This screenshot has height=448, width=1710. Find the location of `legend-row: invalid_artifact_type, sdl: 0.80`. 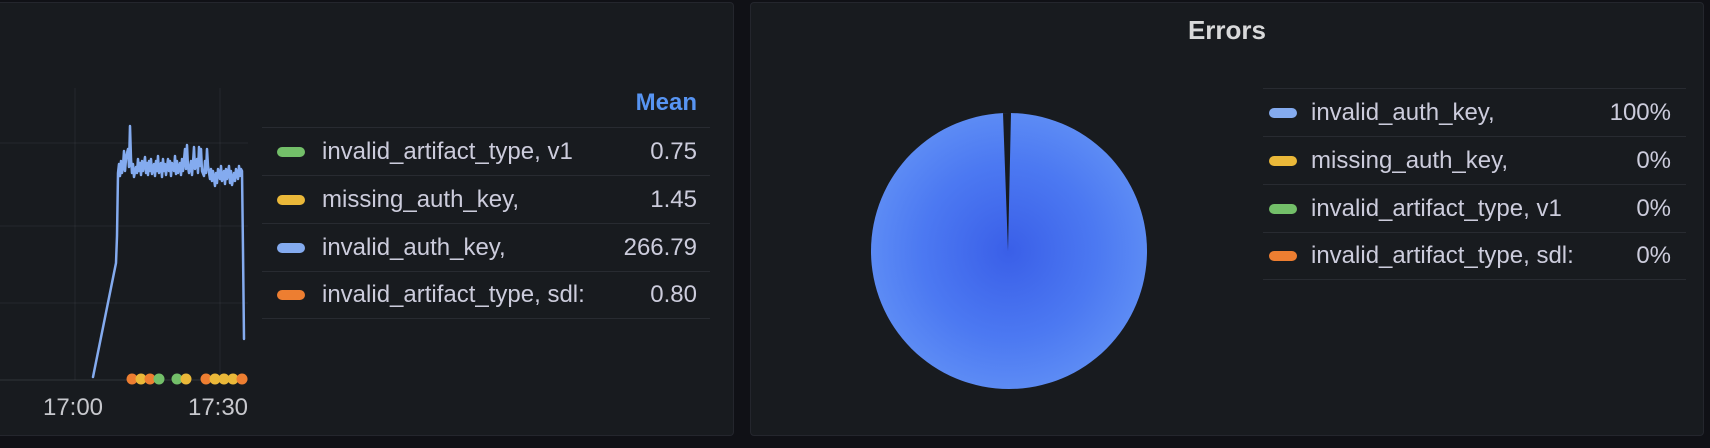

legend-row: invalid_artifact_type, sdl: 0.80 is located at coordinates (486, 295).